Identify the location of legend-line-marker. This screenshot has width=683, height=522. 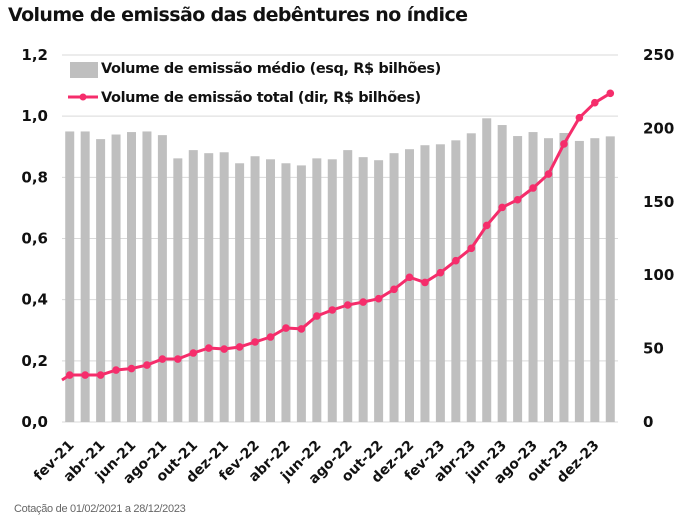
(83, 97).